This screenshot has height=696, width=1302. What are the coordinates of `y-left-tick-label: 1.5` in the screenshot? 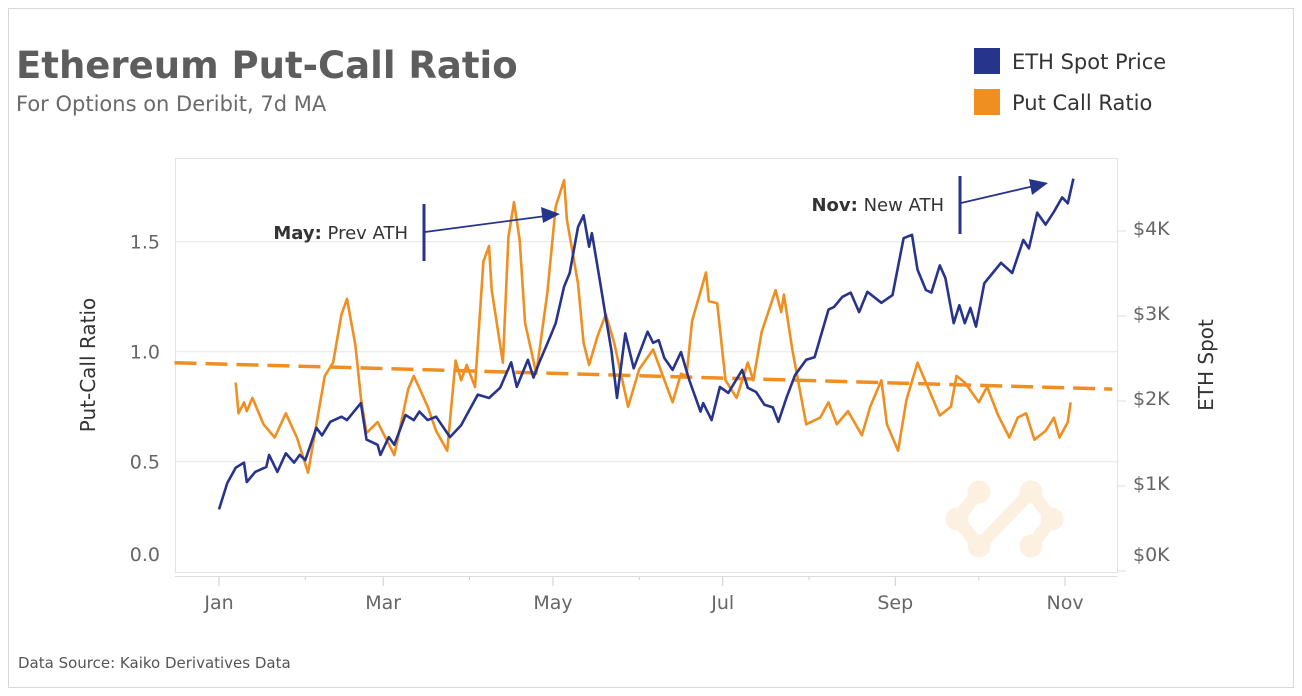 It's located at (145, 243).